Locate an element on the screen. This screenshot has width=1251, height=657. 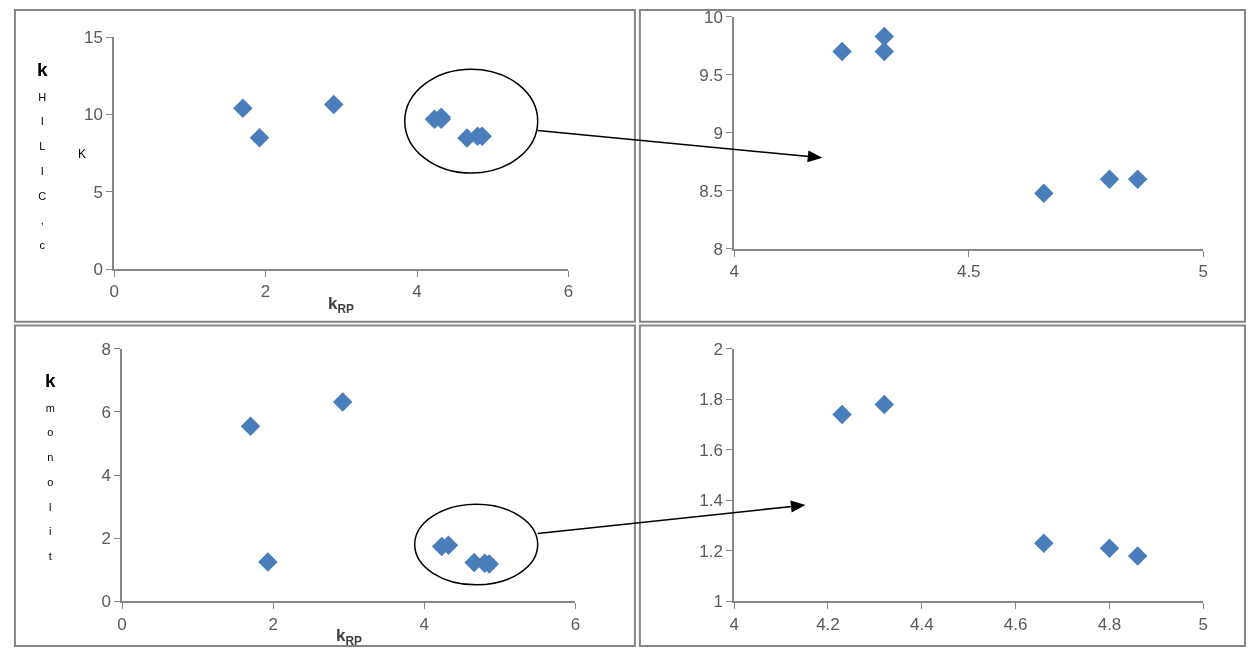
x-tick-label: 4.4 is located at coordinates (921, 624).